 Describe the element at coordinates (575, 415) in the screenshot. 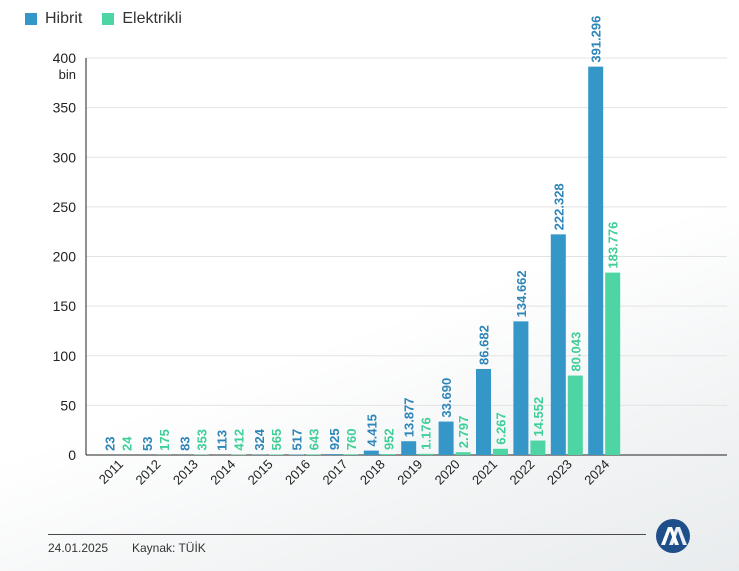

I see `bar-elektrikli-2023` at that location.